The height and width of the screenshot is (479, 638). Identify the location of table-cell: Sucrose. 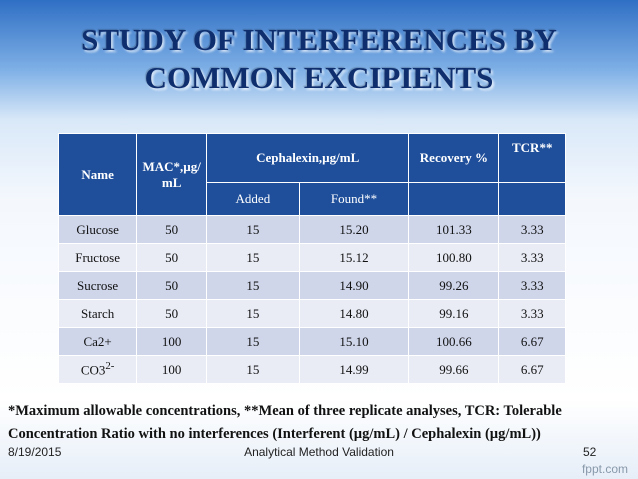
(97, 285).